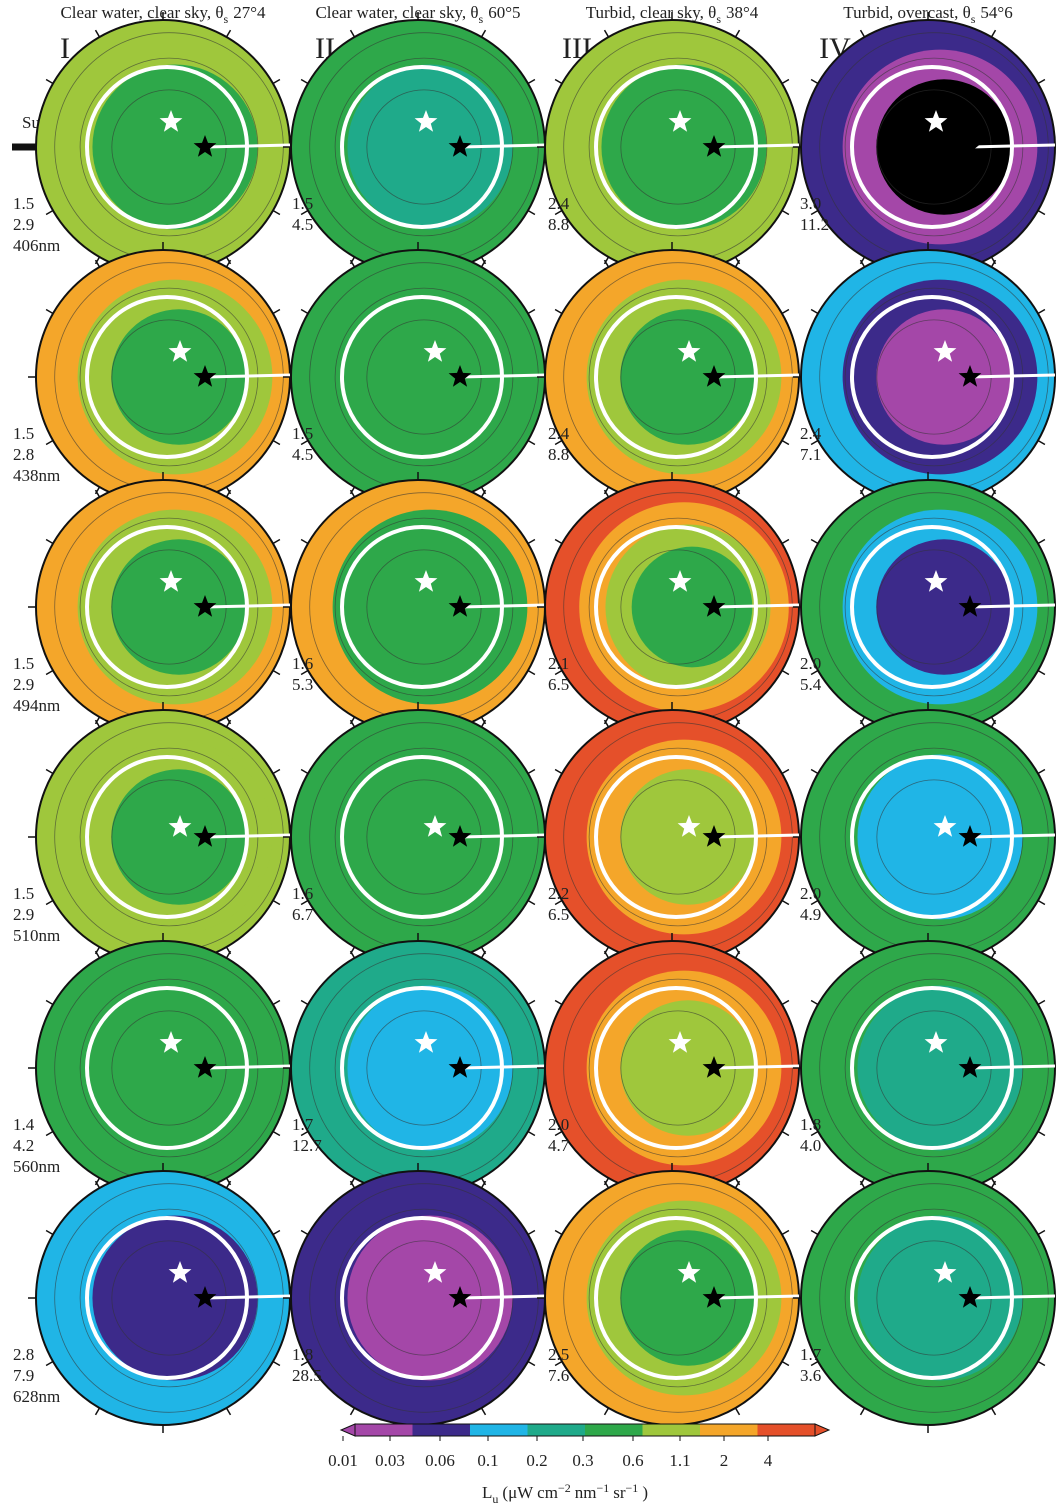  Describe the element at coordinates (530, 1492) in the screenshot. I see `label-part: (μW cm` at that location.